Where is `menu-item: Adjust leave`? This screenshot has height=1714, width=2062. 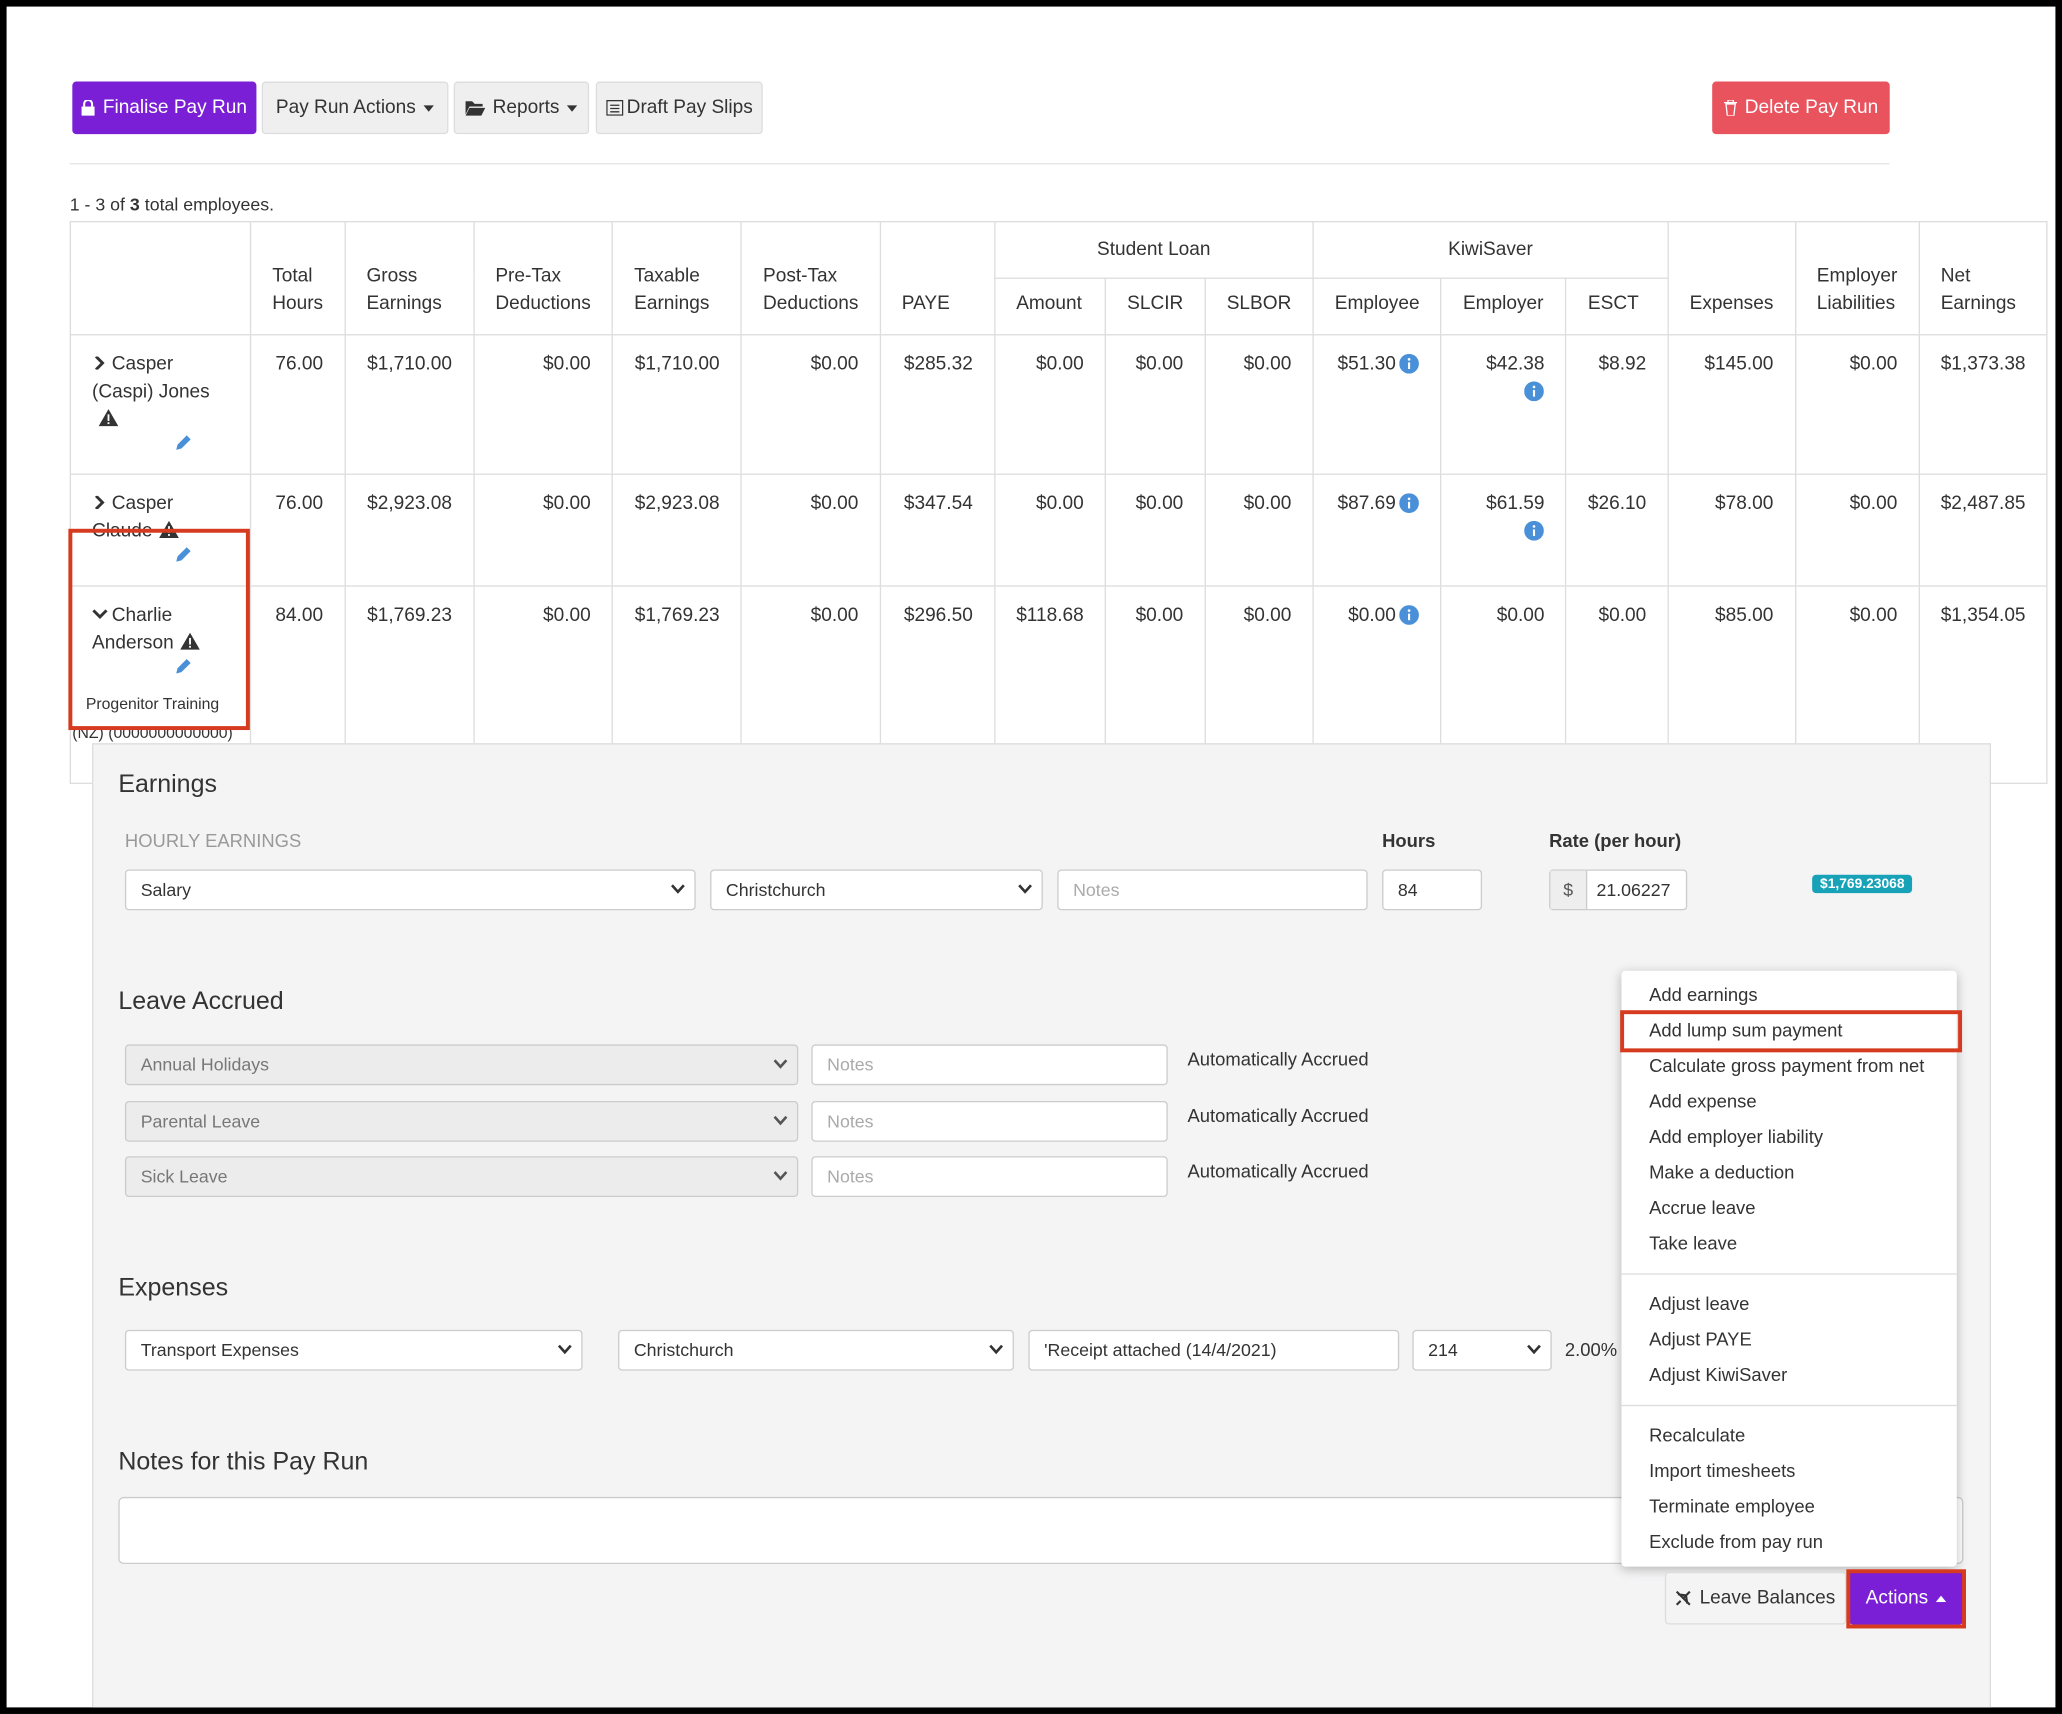
menu-item: Adjust leave is located at coordinates (1699, 1304).